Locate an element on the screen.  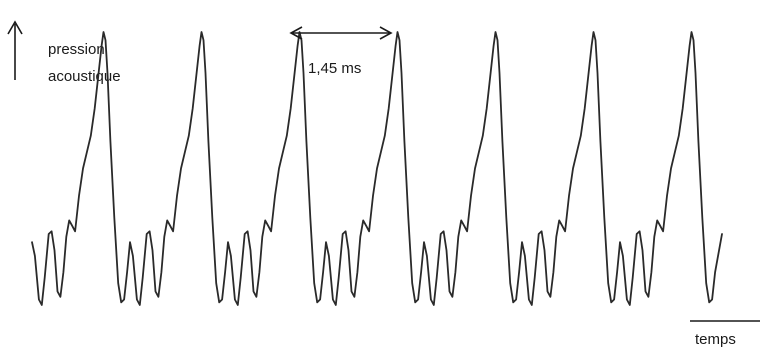
x-axis-label: temps is located at coordinates (715, 339).